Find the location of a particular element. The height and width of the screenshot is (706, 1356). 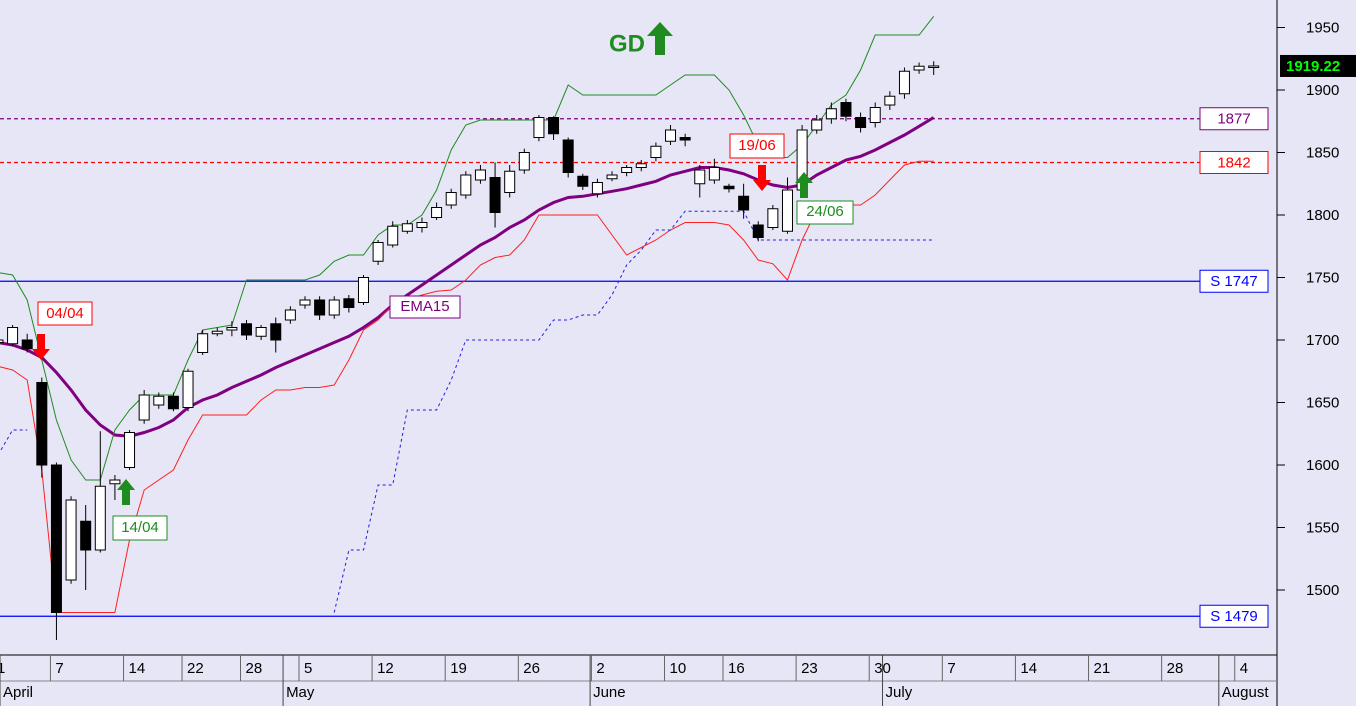

level-label-text: S 1479 is located at coordinates (1234, 616).